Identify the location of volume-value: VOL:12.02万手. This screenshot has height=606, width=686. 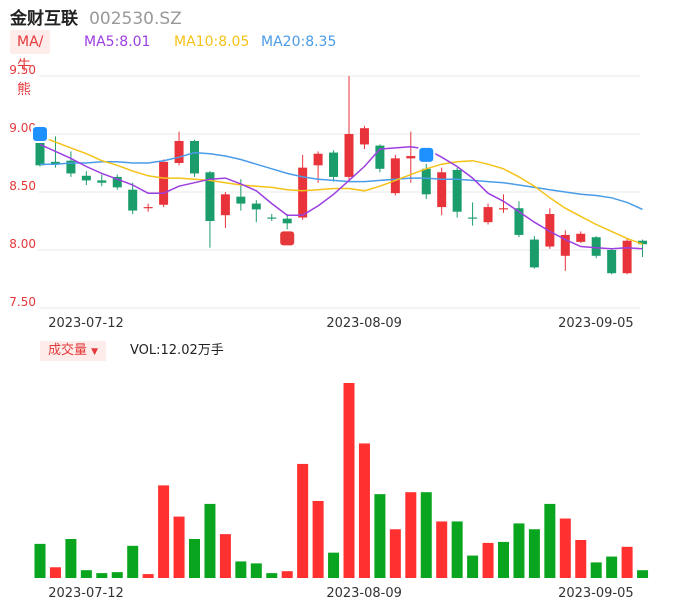
(177, 350).